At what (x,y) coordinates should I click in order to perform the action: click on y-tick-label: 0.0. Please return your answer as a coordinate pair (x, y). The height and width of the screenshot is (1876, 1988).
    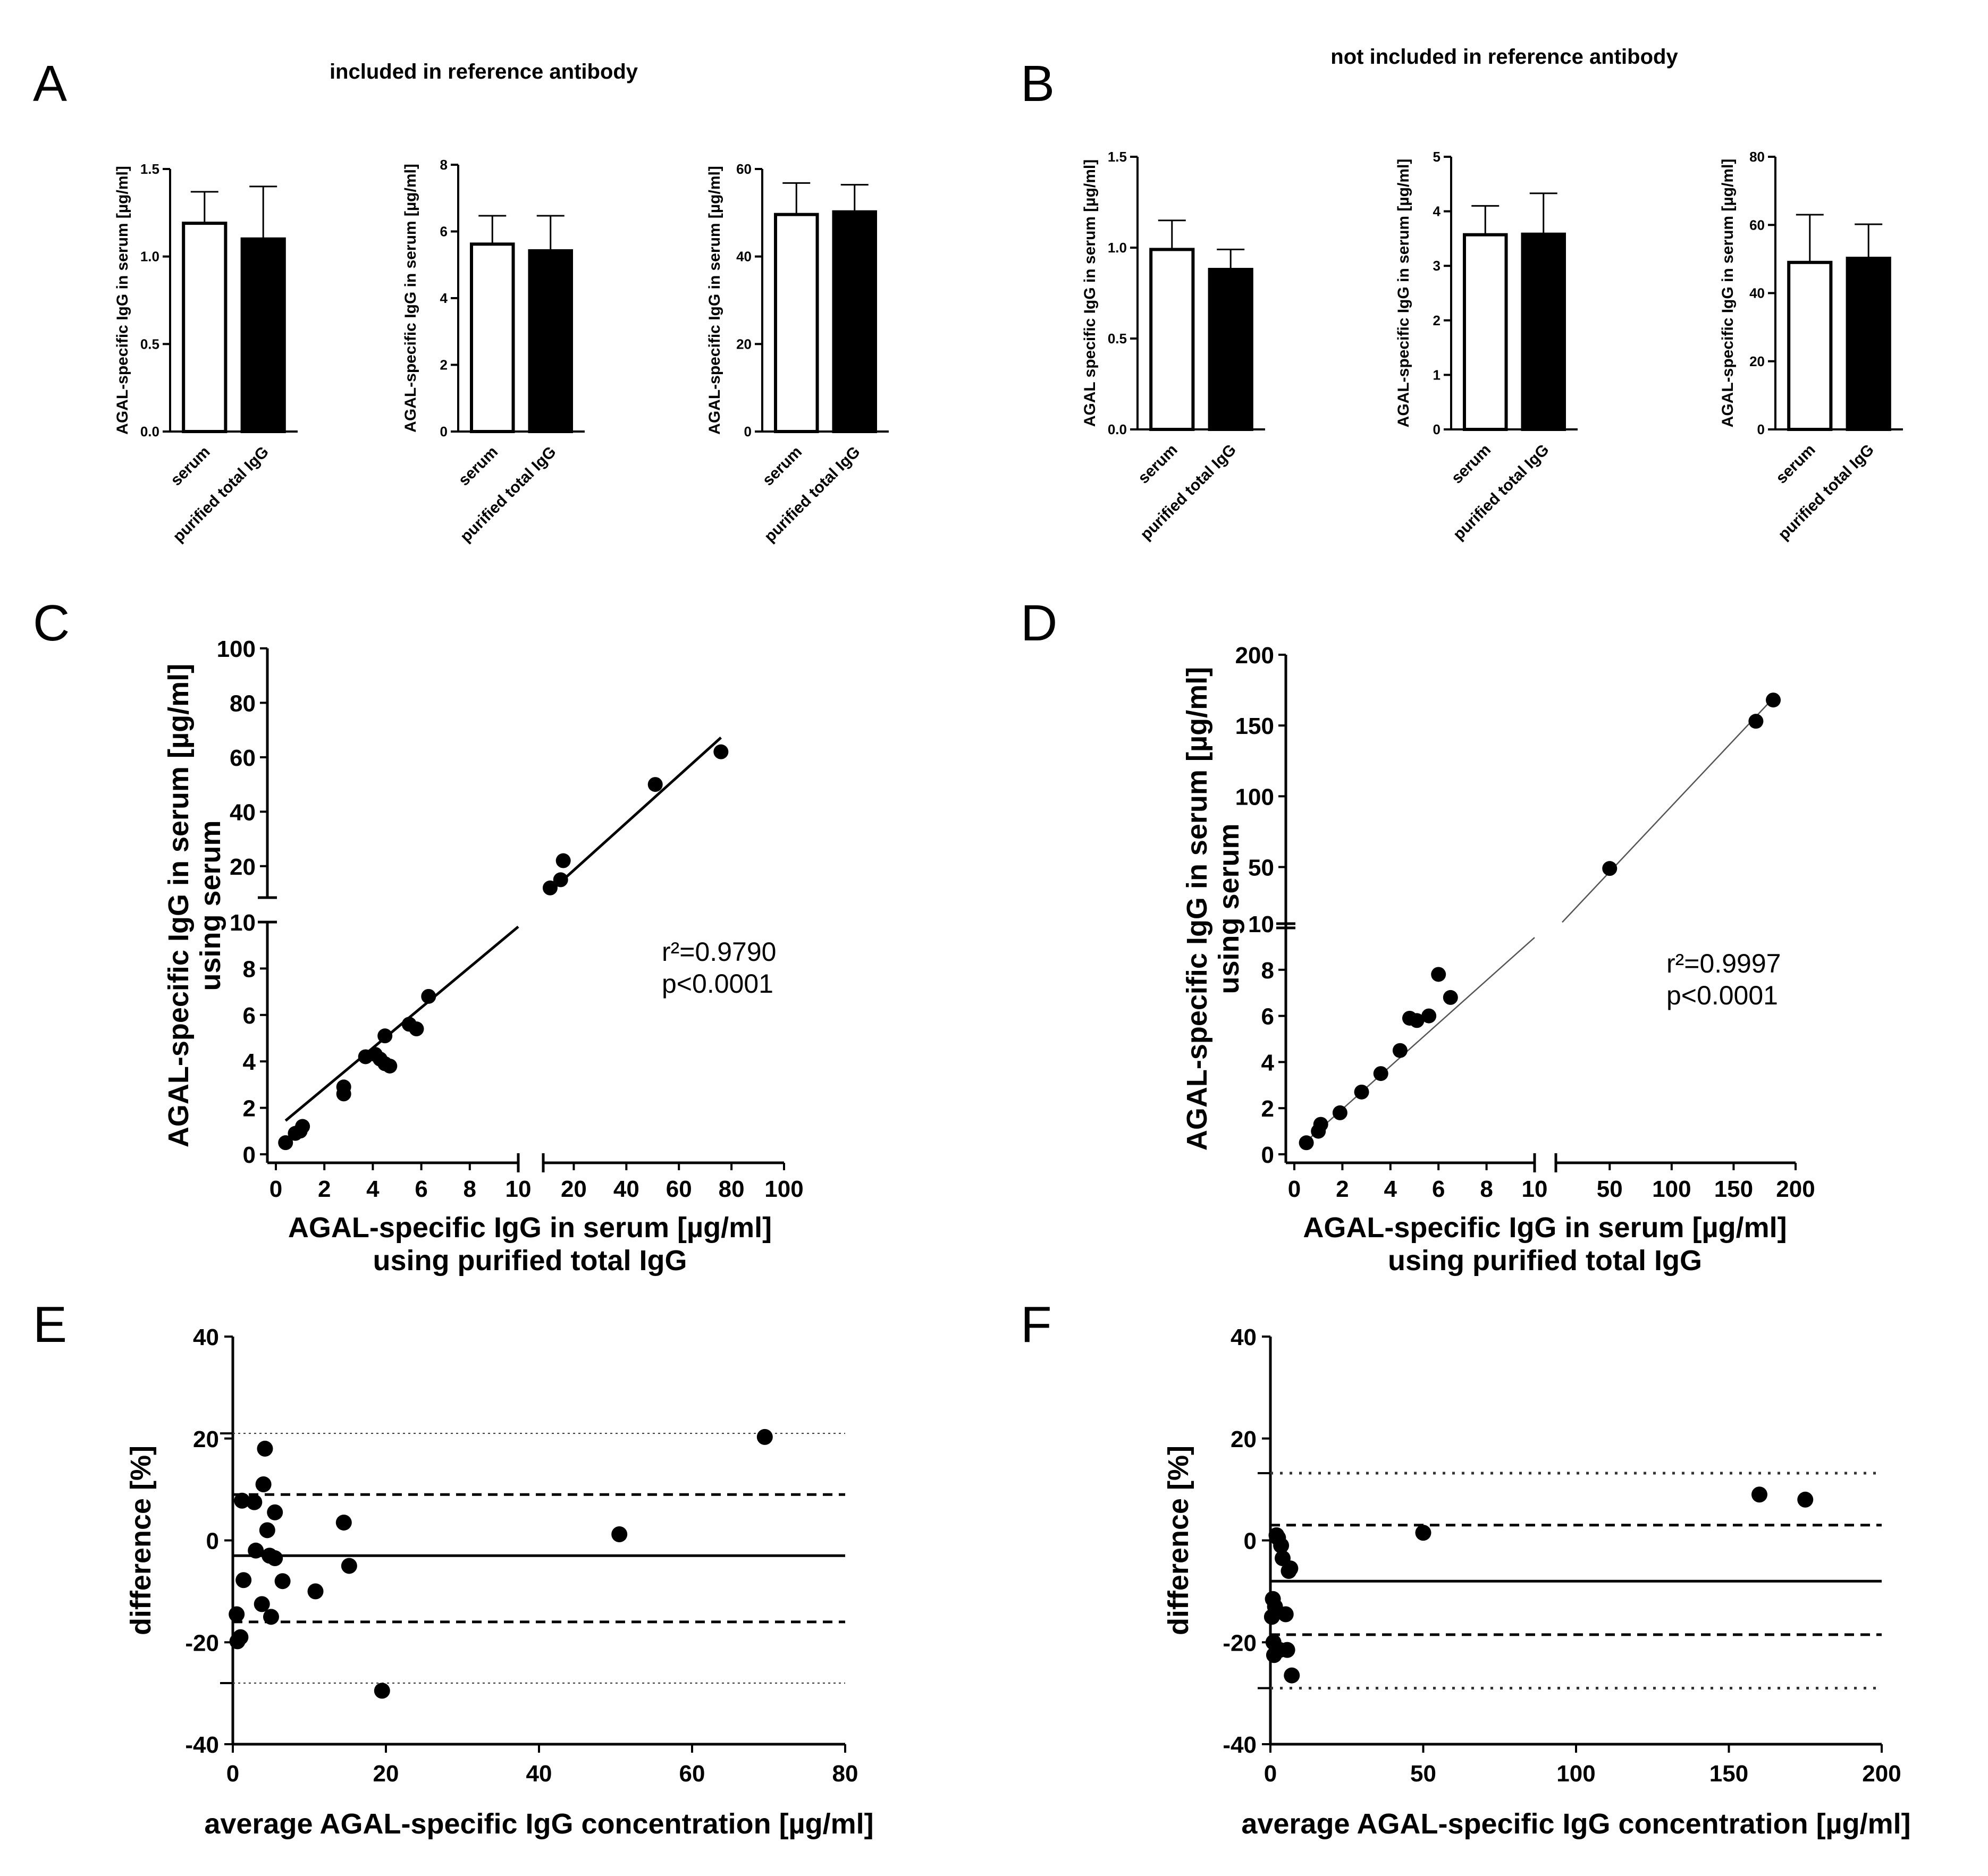
    Looking at the image, I should click on (1117, 429).